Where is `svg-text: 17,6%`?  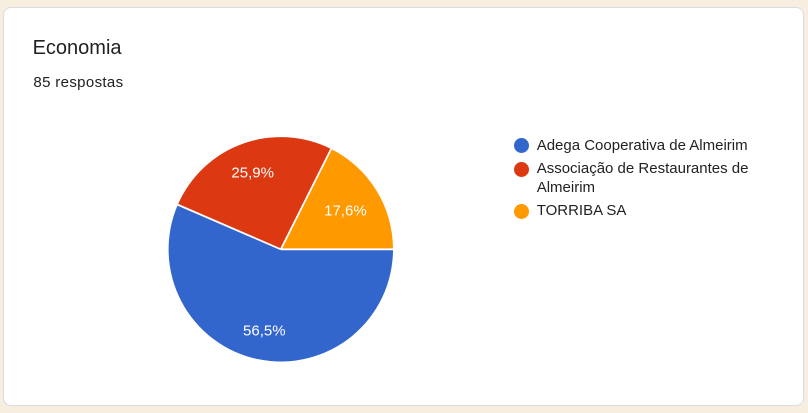
svg-text: 17,6% is located at coordinates (345, 210).